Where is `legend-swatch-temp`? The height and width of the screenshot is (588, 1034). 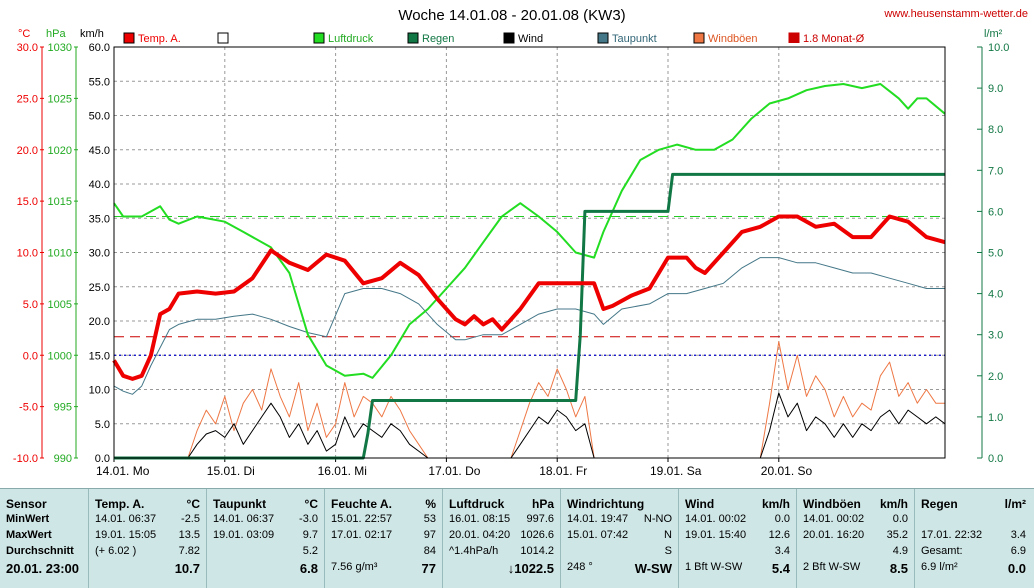 legend-swatch-temp is located at coordinates (129, 38).